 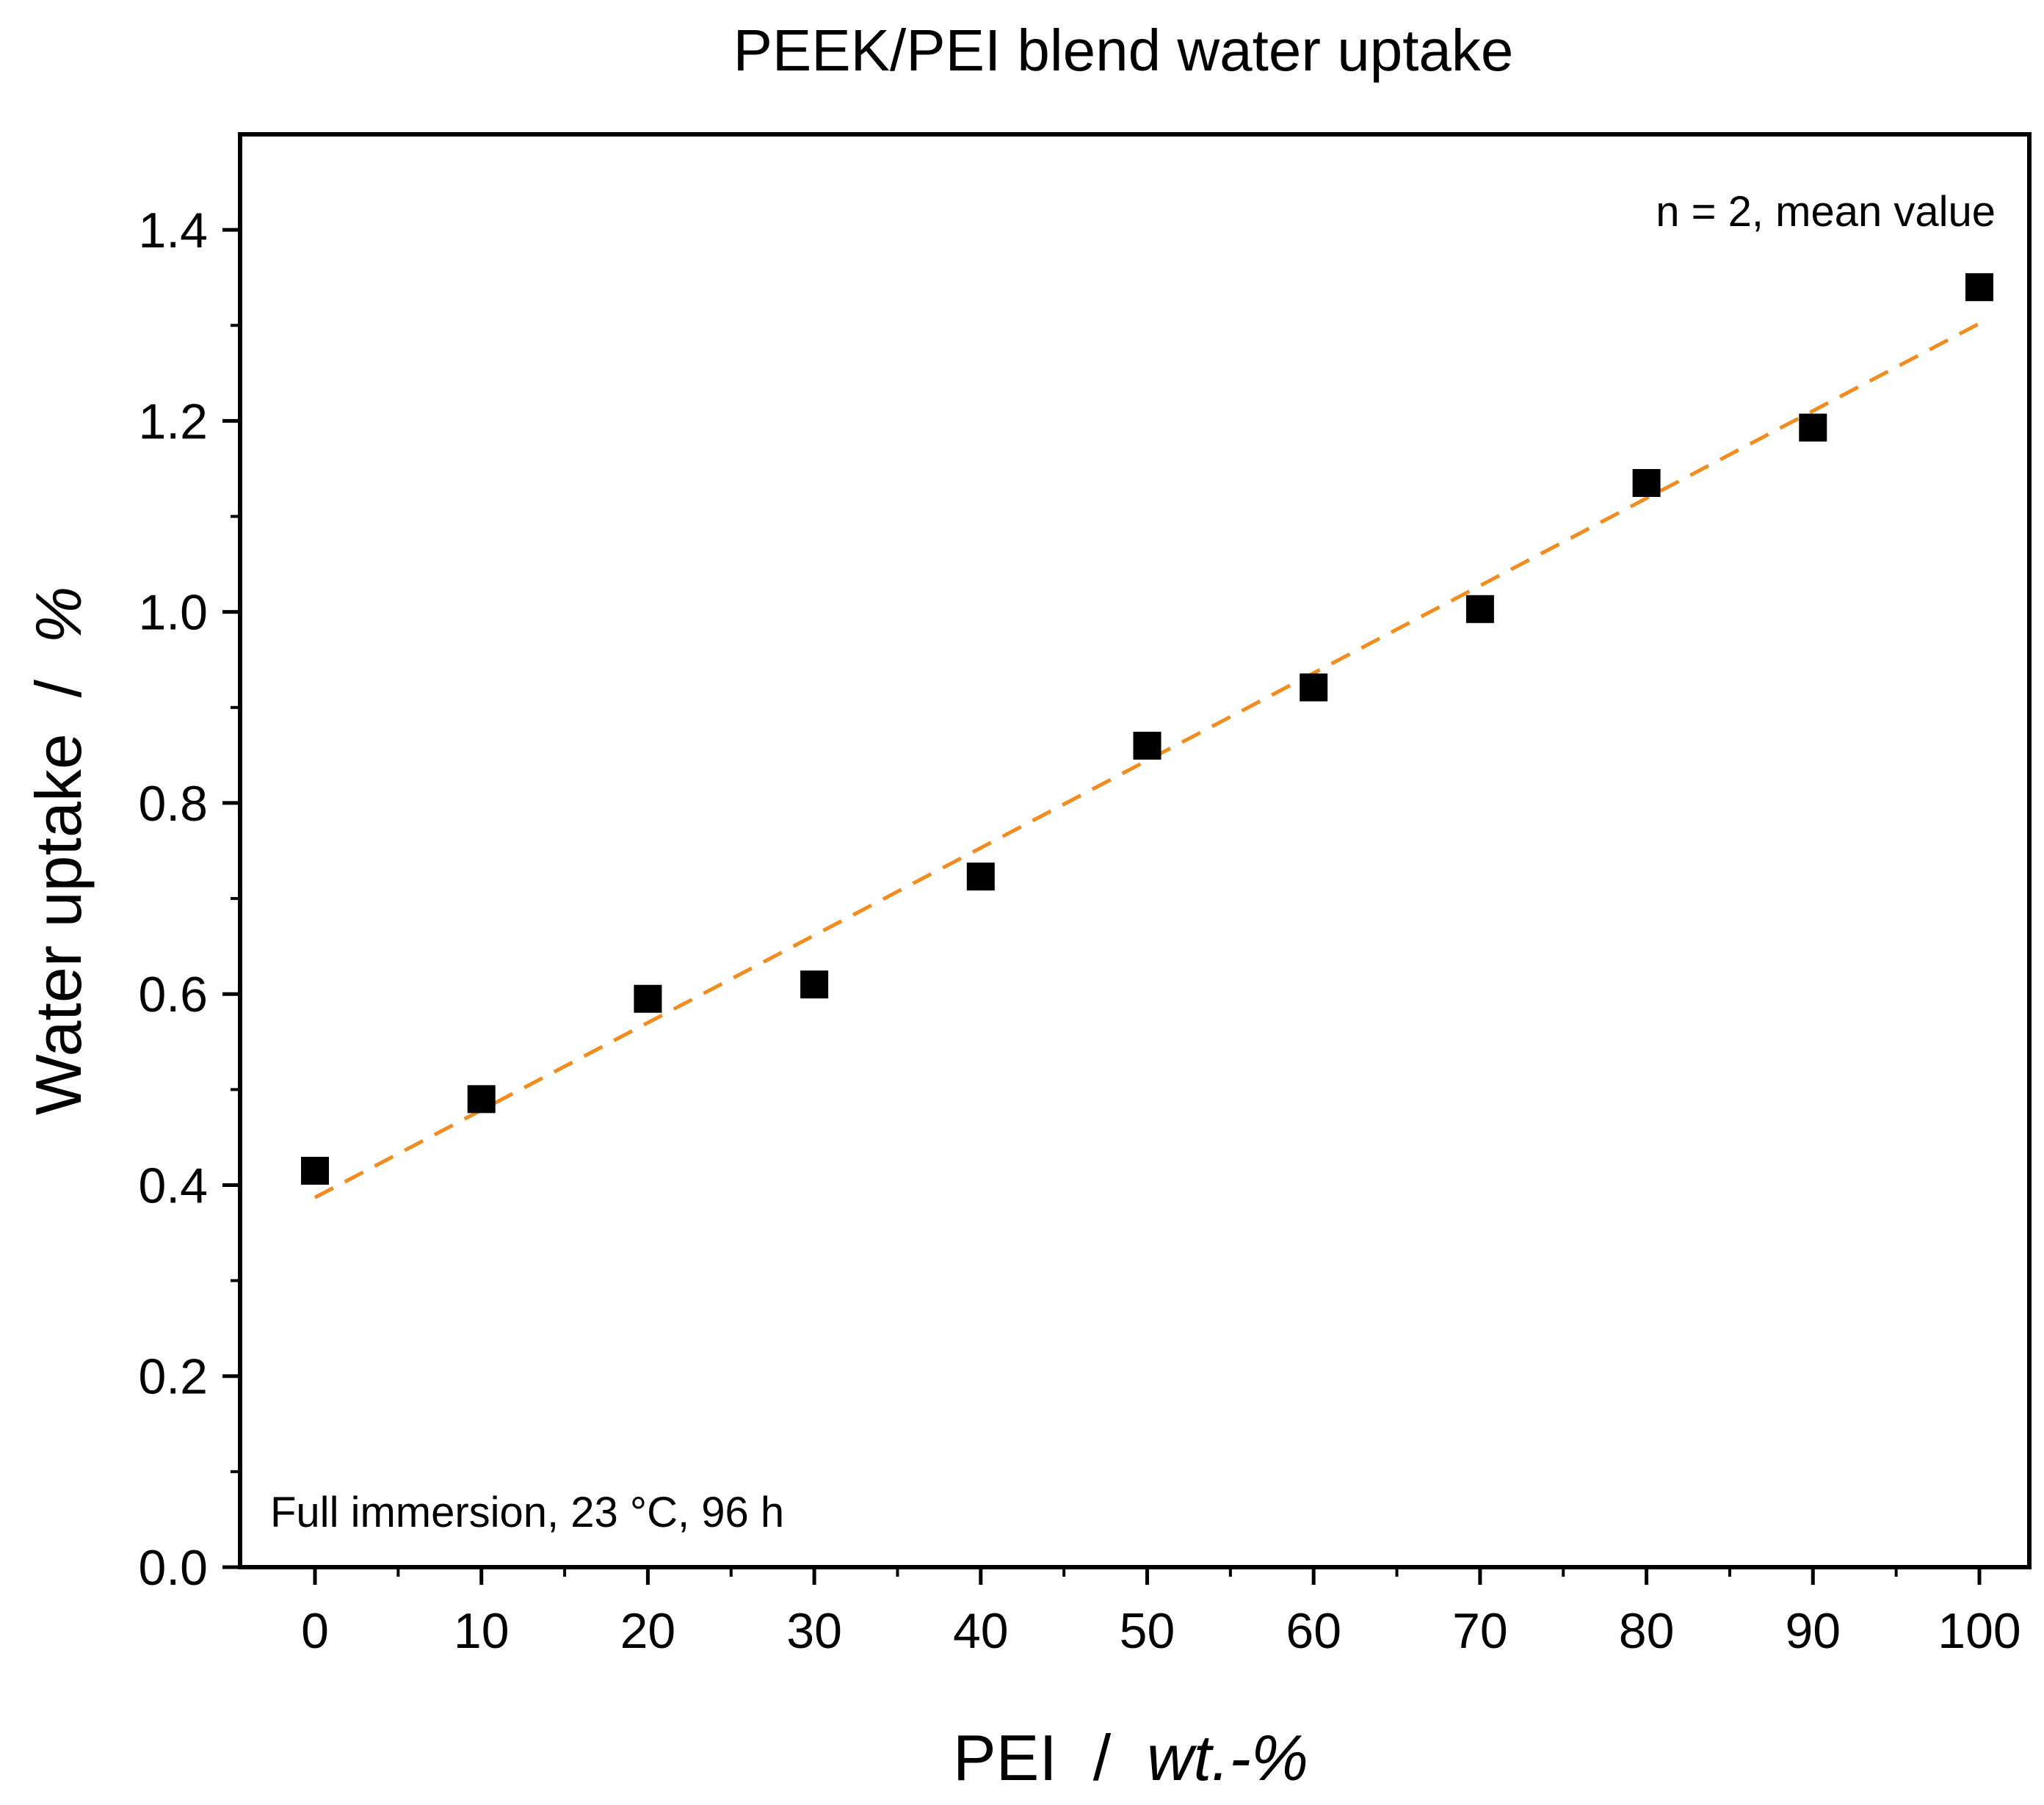 What do you see at coordinates (527, 1512) in the screenshot?
I see `annotation-conditions: Full immersion, 23 °C, 96 h` at bounding box center [527, 1512].